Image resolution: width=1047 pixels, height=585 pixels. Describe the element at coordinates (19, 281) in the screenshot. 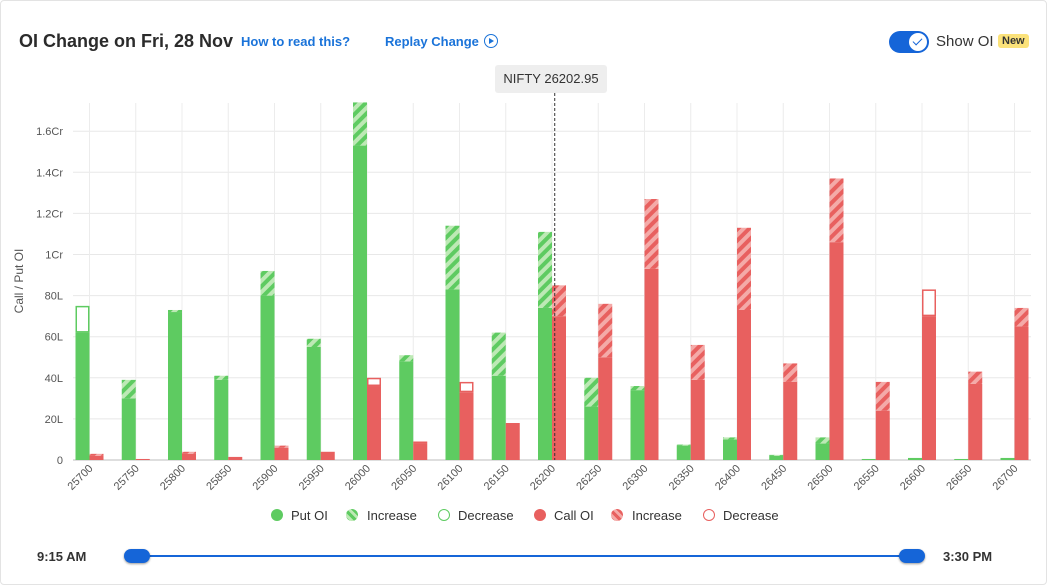

I see `y-axis-label: Call / Put OI` at that location.